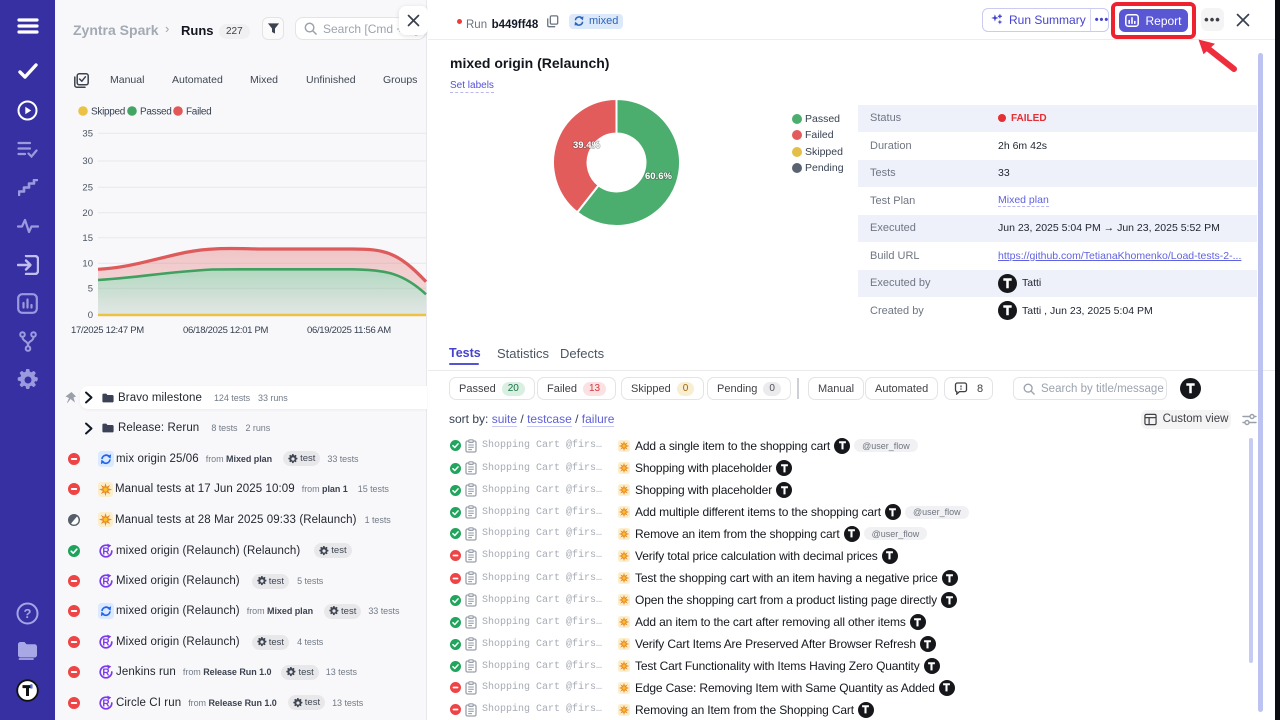  What do you see at coordinates (586, 145) in the screenshot?
I see `svg-text: 39.4%` at bounding box center [586, 145].